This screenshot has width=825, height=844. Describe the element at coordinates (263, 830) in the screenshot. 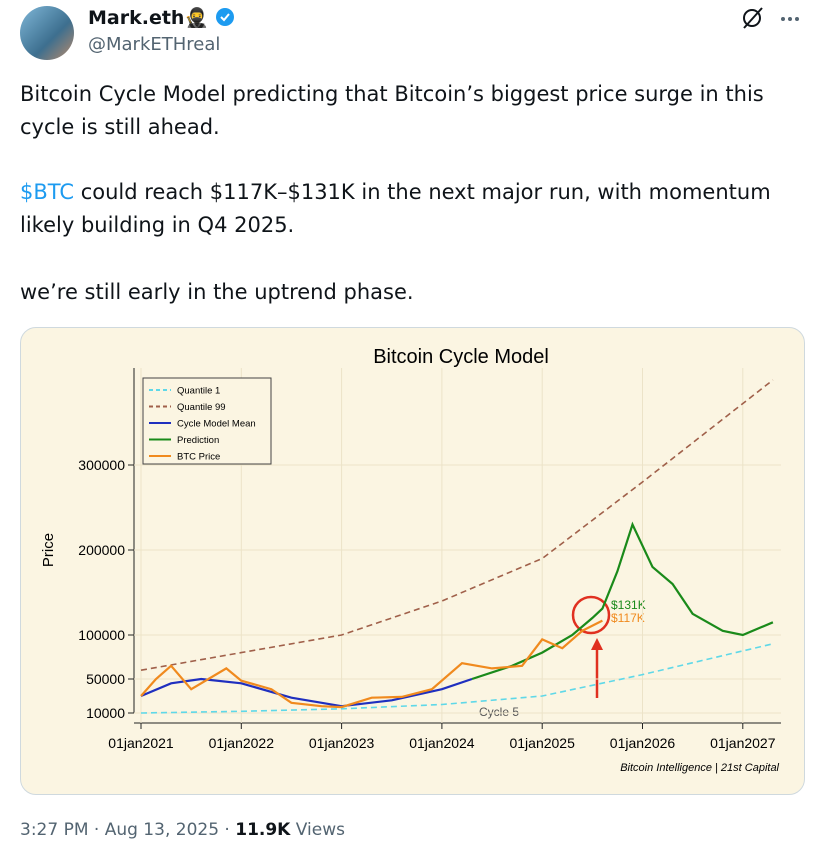

I see `view-count: 11.9K` at that location.